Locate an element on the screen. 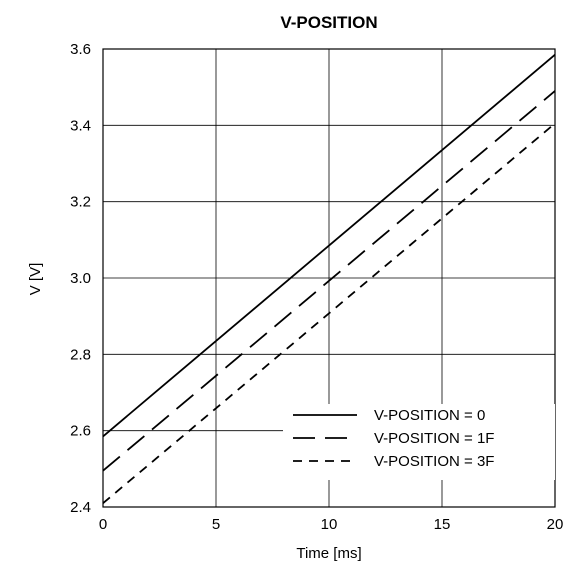  y-tick-label: 2.8 is located at coordinates (80, 354).